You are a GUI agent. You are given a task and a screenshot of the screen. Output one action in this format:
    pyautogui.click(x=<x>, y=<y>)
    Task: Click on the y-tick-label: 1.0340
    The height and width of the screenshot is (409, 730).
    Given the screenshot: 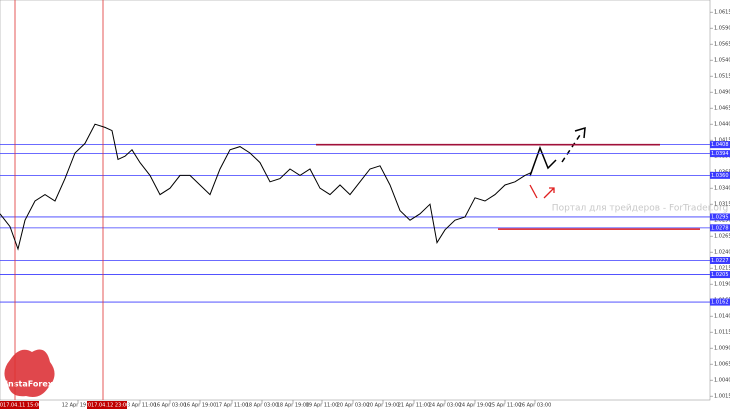 What is the action you would take?
    pyautogui.click(x=722, y=189)
    